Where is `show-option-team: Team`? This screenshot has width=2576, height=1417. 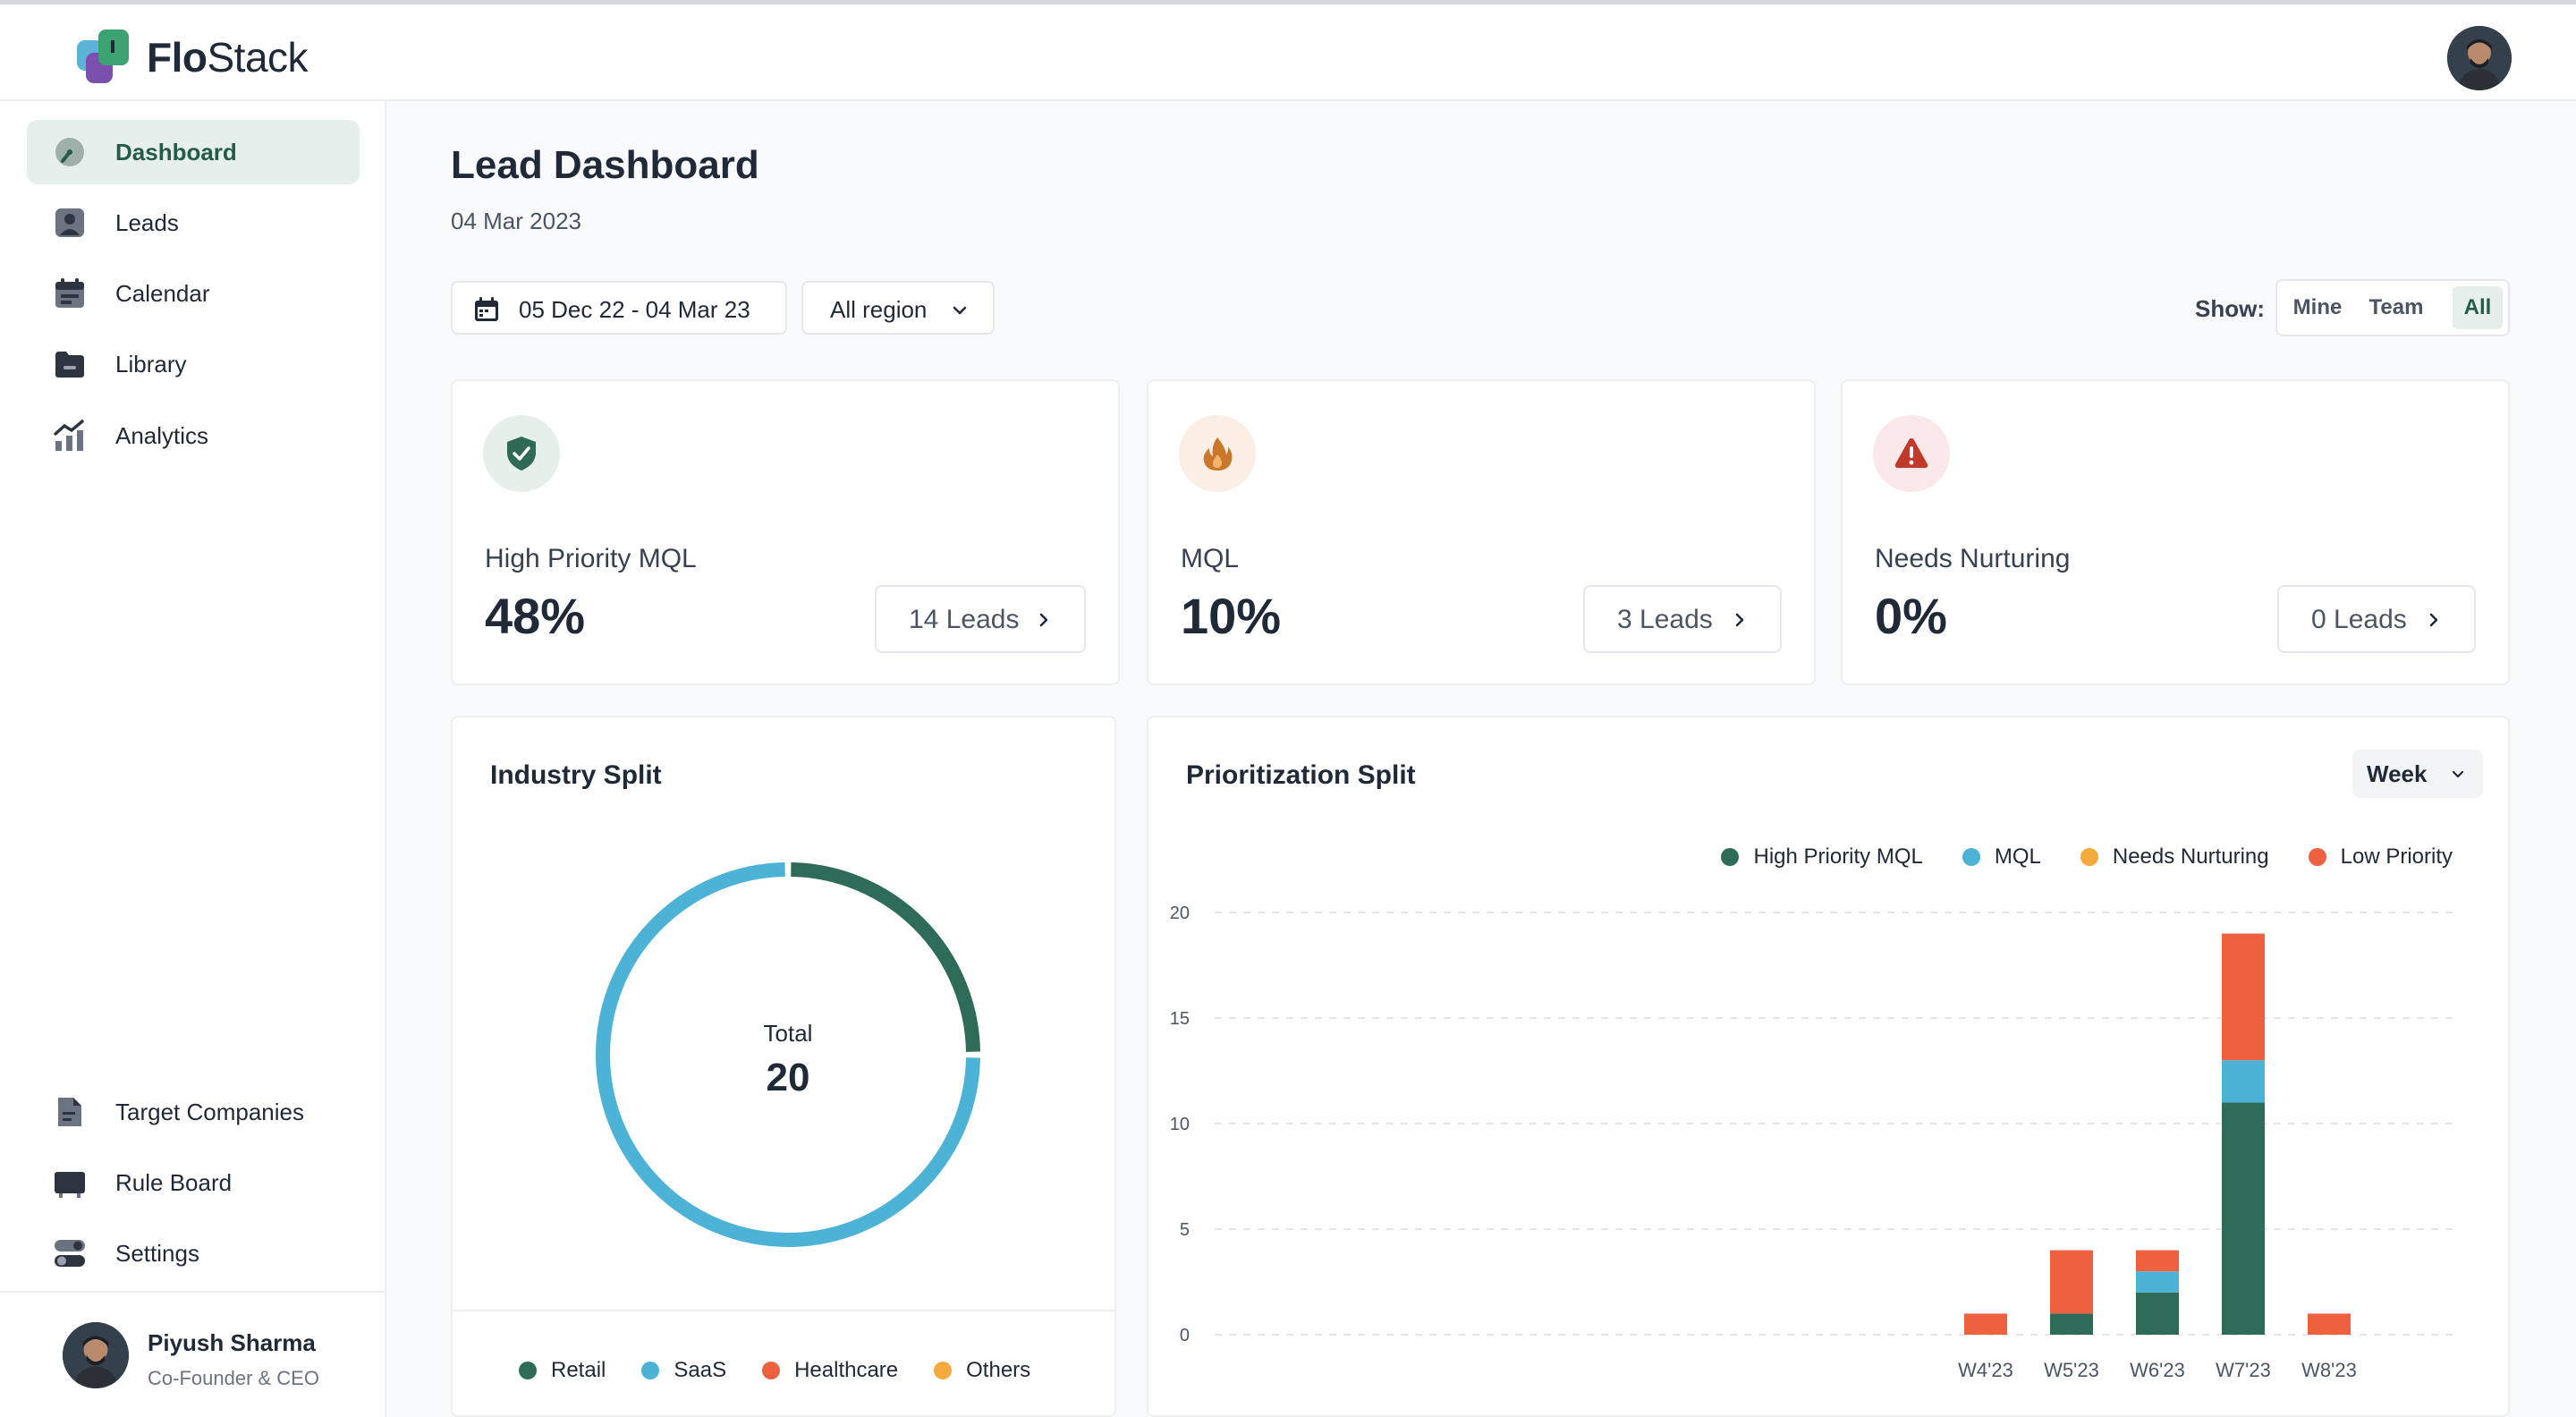
show-option-team: Team is located at coordinates (2396, 307).